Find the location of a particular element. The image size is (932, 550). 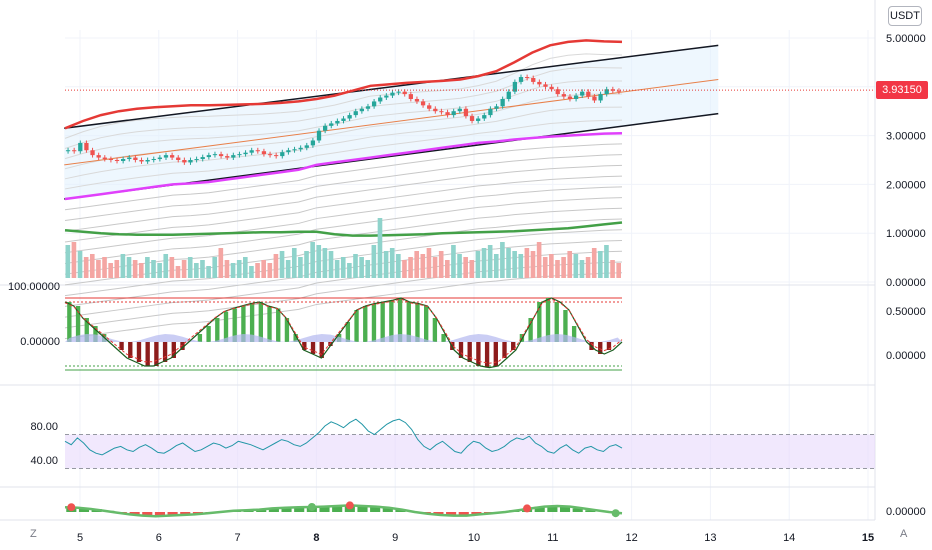

zoom-icon: Z is located at coordinates (33, 534).